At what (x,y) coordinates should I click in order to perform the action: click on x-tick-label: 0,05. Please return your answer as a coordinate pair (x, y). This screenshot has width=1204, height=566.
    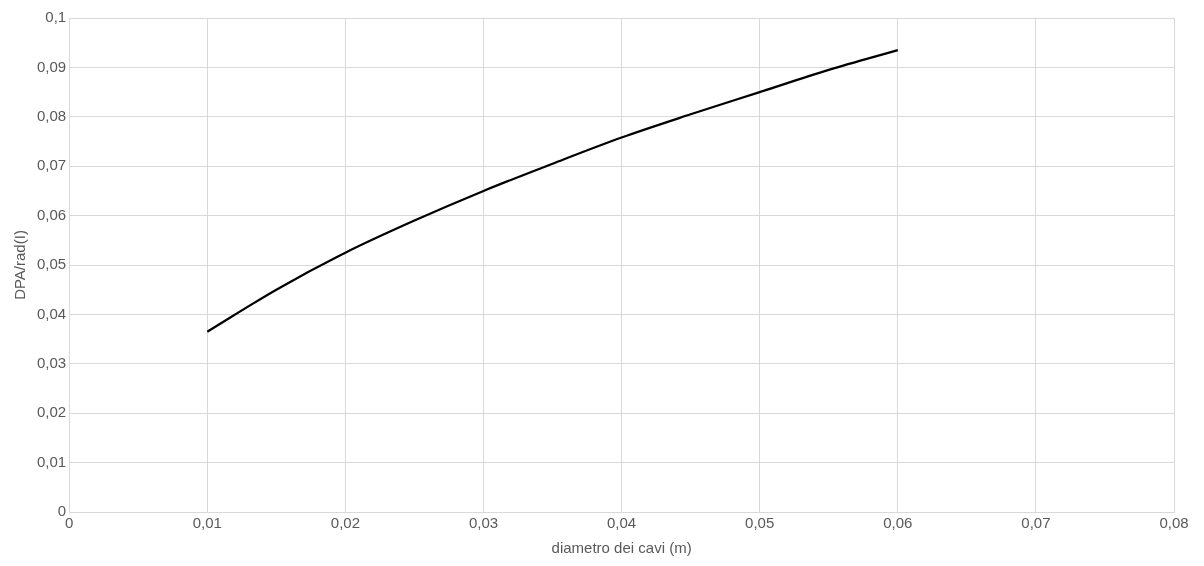
    Looking at the image, I should click on (760, 523).